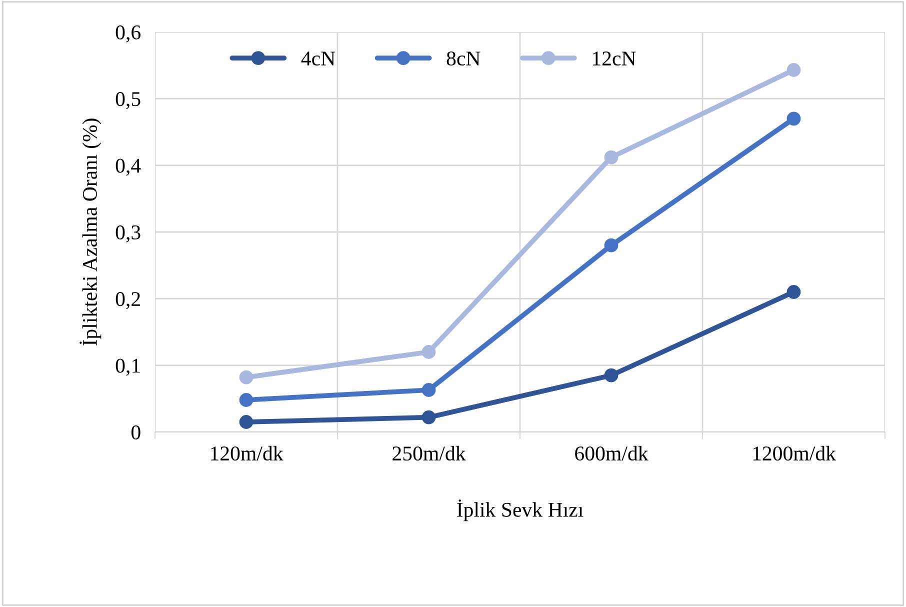 Image resolution: width=906 pixels, height=607 pixels. Describe the element at coordinates (91, 232) in the screenshot. I see `y-axis-title: İplikteki Azalma Oranı (%)` at that location.